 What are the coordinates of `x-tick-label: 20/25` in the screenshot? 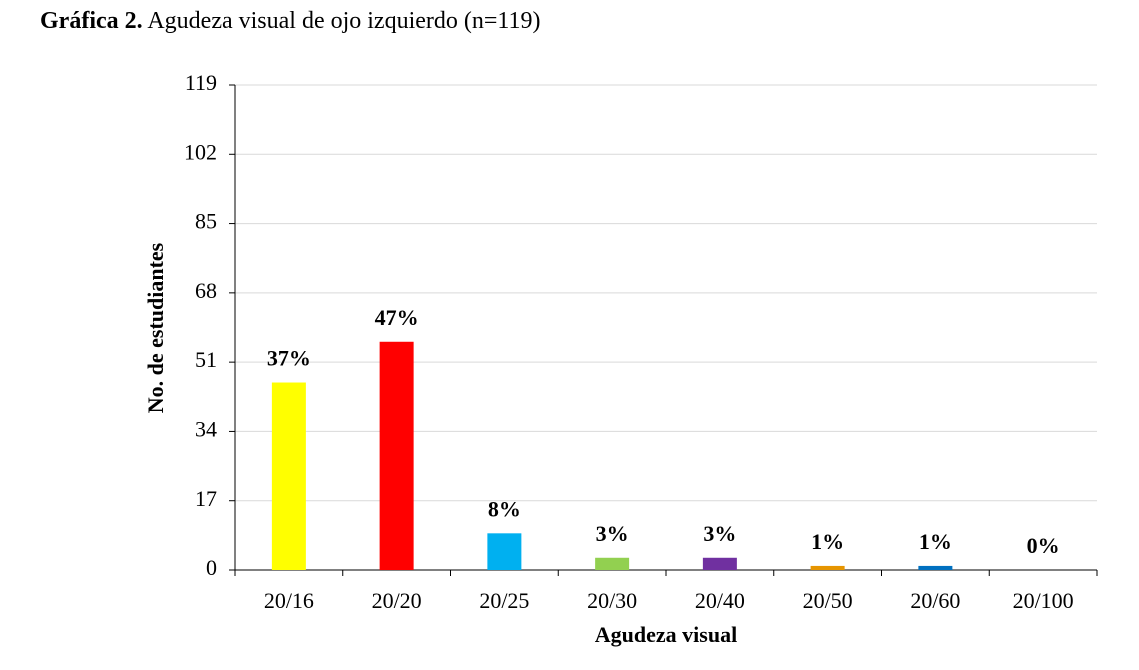 It's located at (504, 600).